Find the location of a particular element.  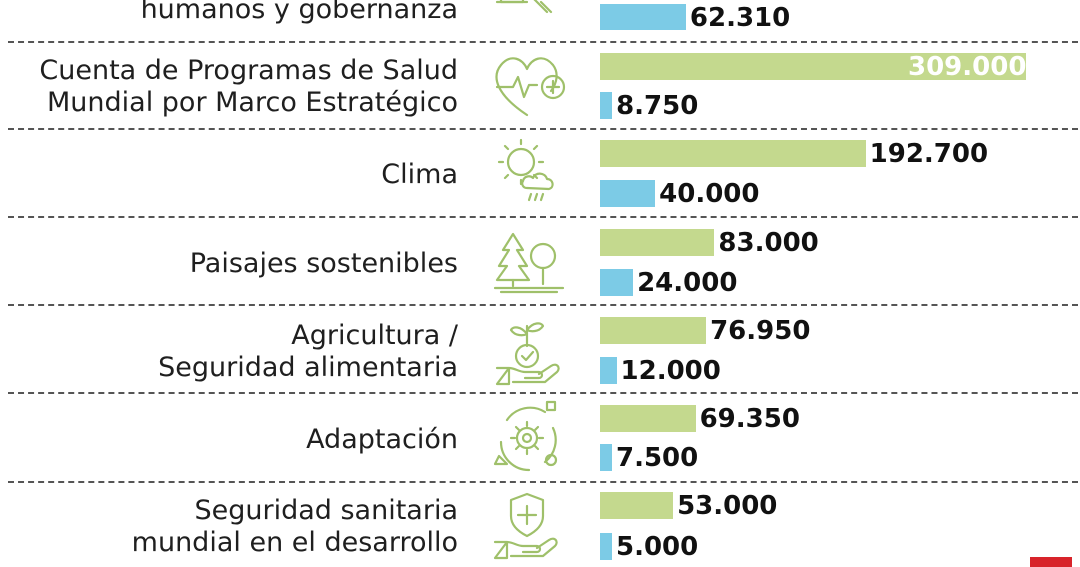

value-label: 12.000 is located at coordinates (670, 371).